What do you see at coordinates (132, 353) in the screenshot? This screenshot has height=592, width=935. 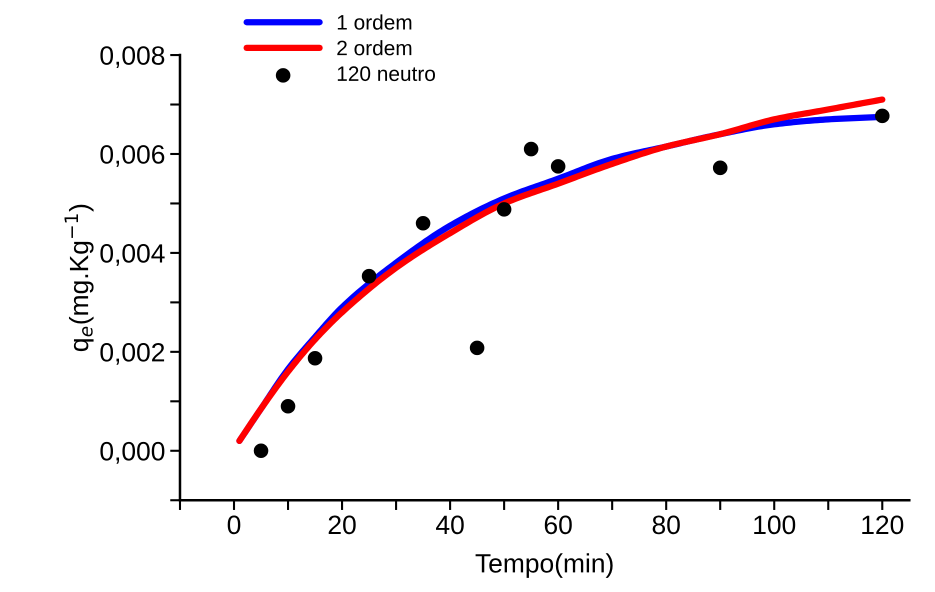 I see `y-tick-label: 0,002` at bounding box center [132, 353].